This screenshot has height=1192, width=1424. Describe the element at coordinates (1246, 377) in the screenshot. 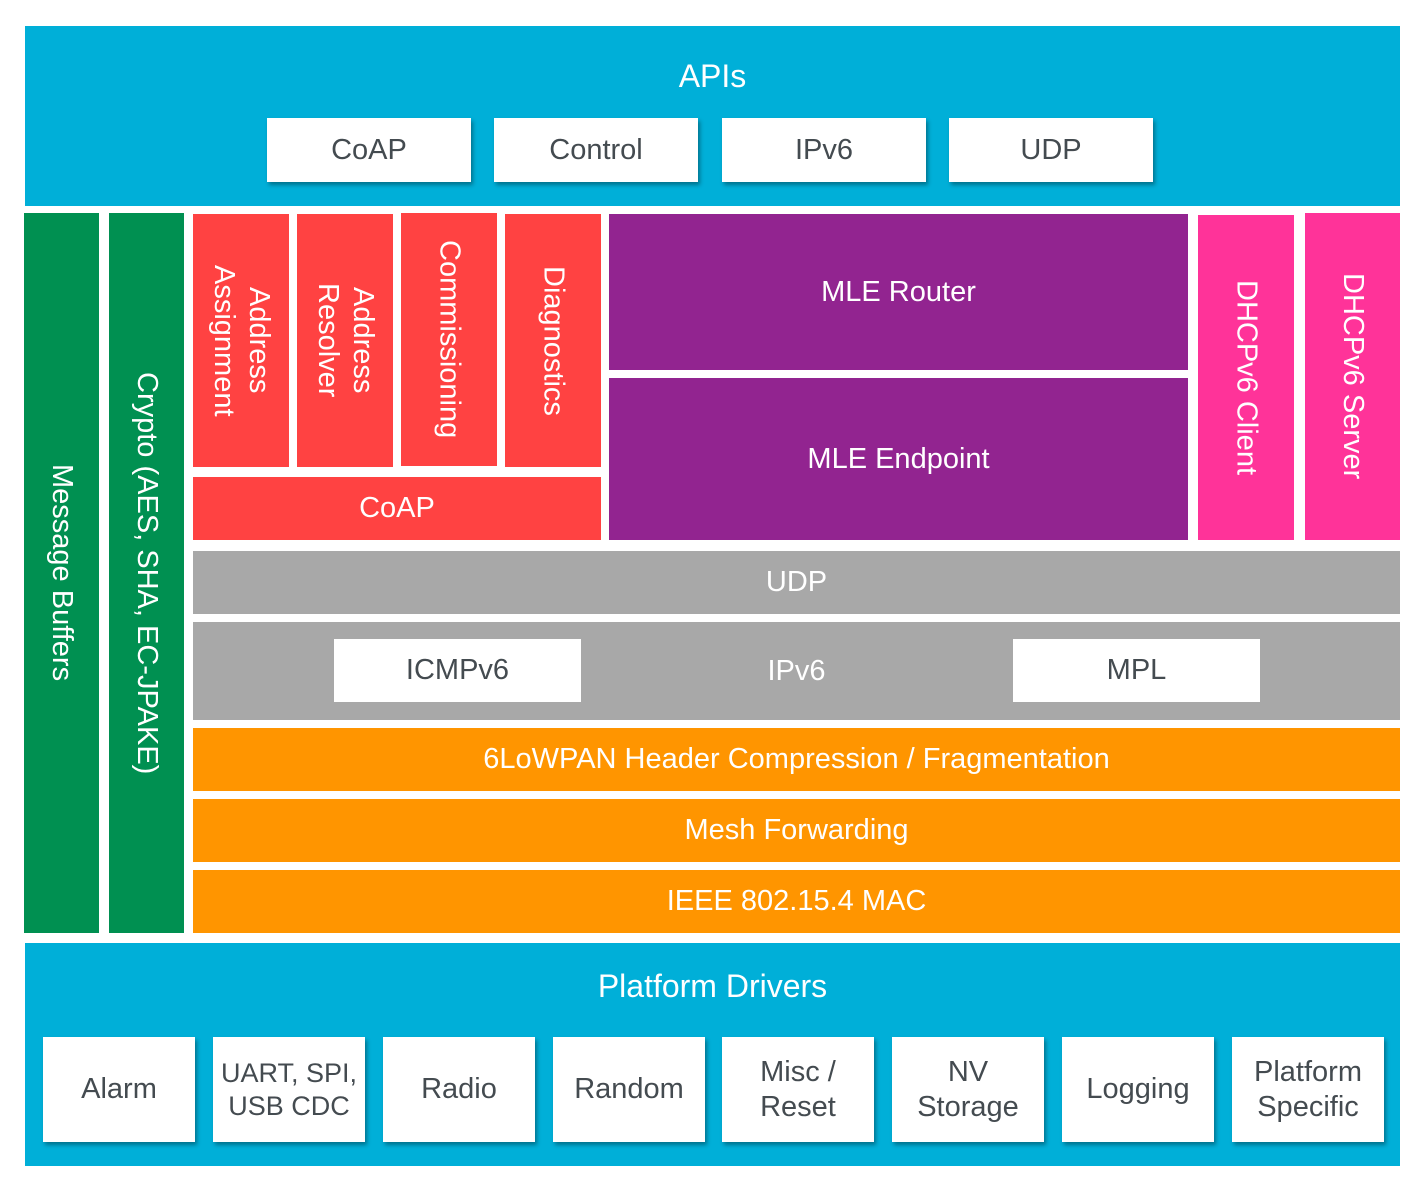

I see `dhcpv6-client: DHCPv6 Client` at that location.